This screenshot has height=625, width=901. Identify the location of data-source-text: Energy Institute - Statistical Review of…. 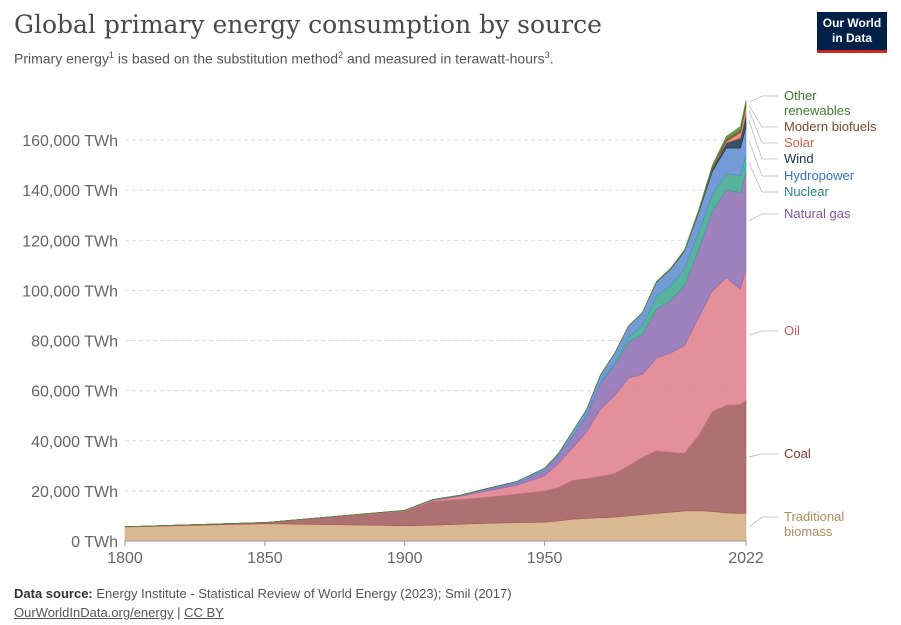
(302, 593).